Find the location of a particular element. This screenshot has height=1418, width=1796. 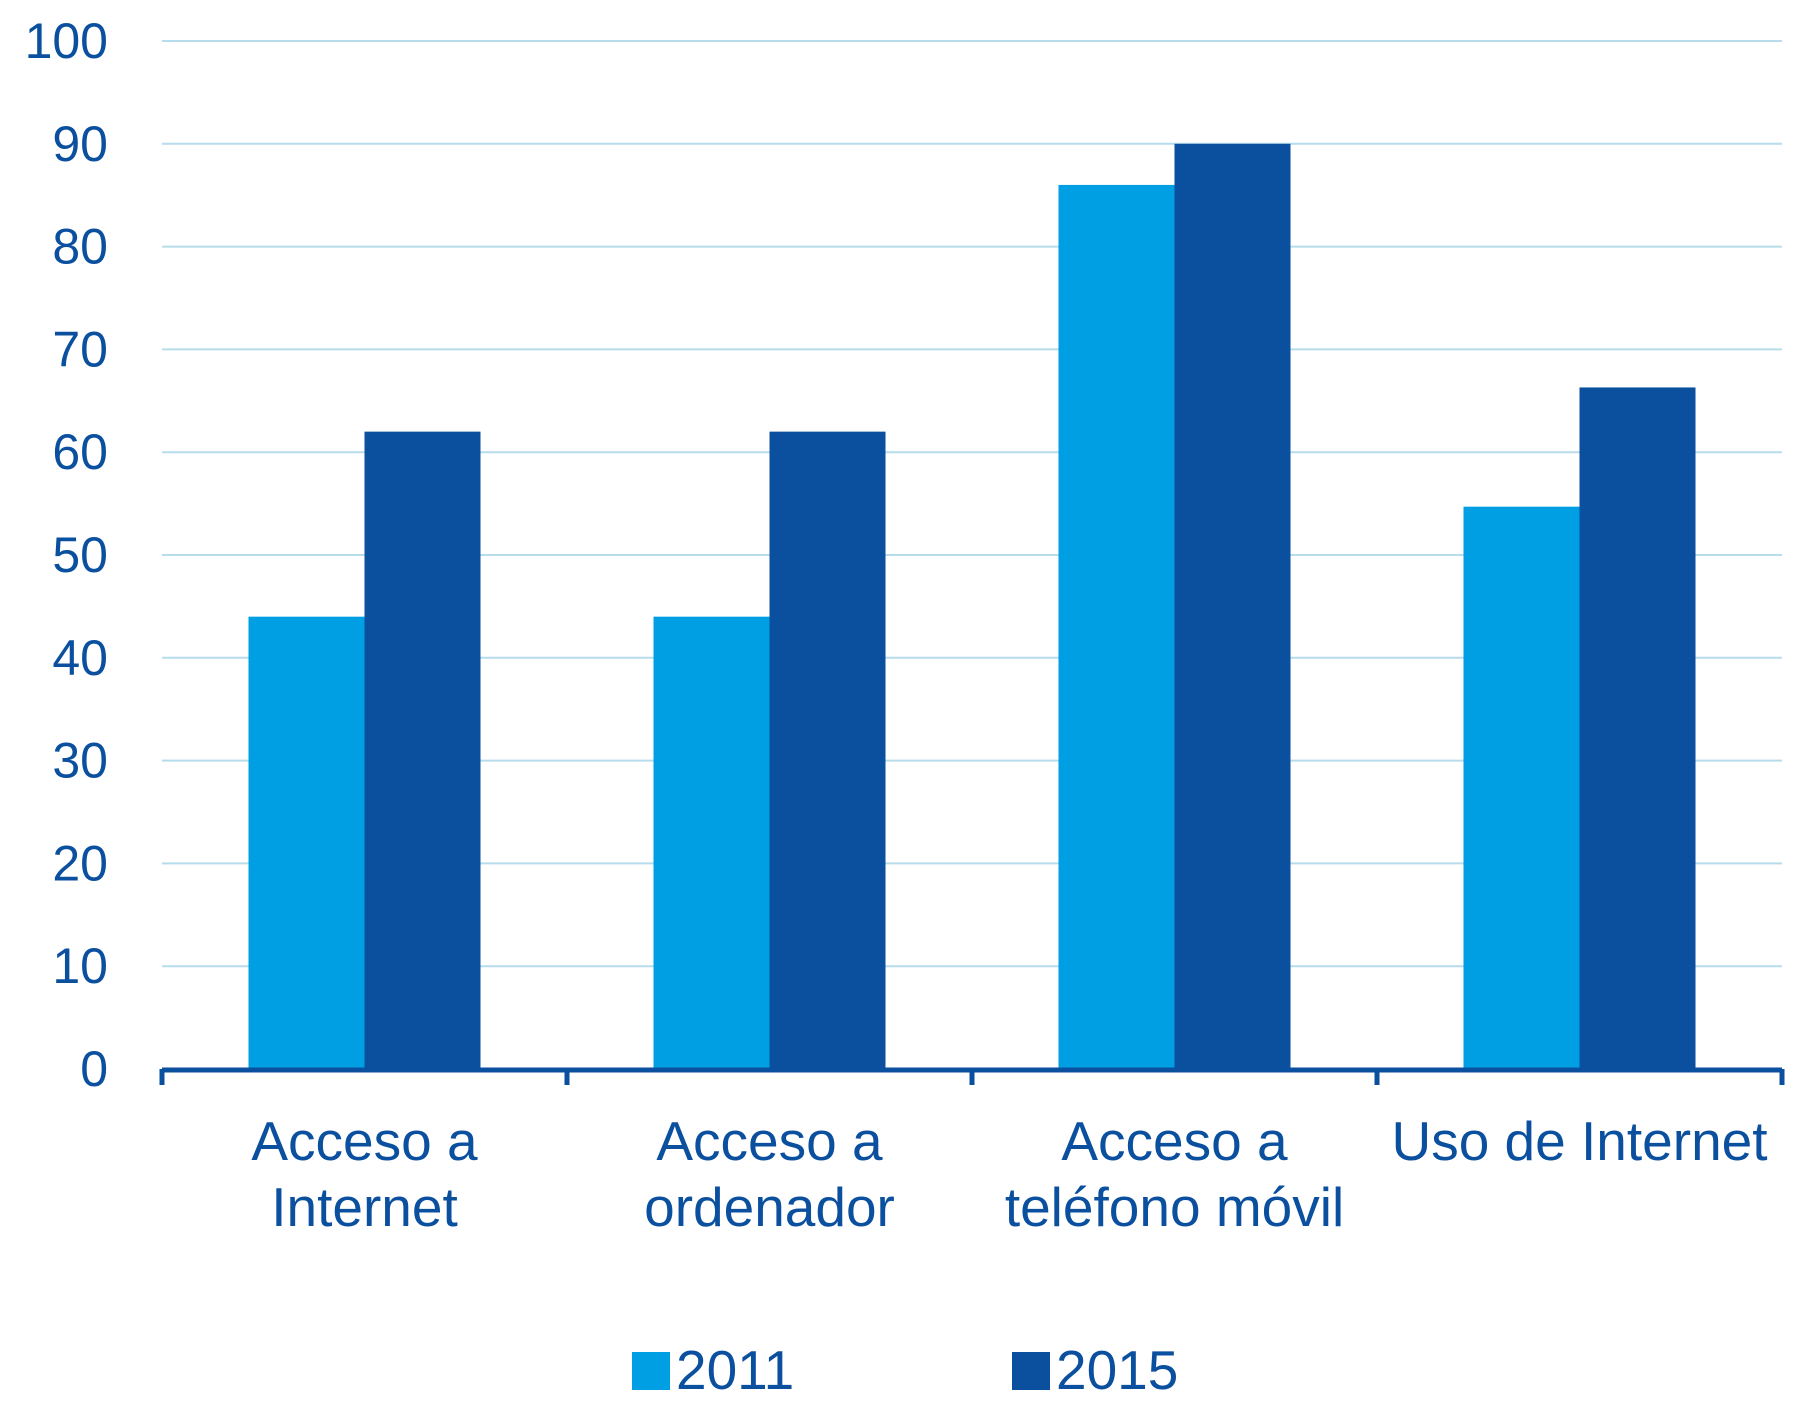

legend-swatch-2015 is located at coordinates (1031, 1371).